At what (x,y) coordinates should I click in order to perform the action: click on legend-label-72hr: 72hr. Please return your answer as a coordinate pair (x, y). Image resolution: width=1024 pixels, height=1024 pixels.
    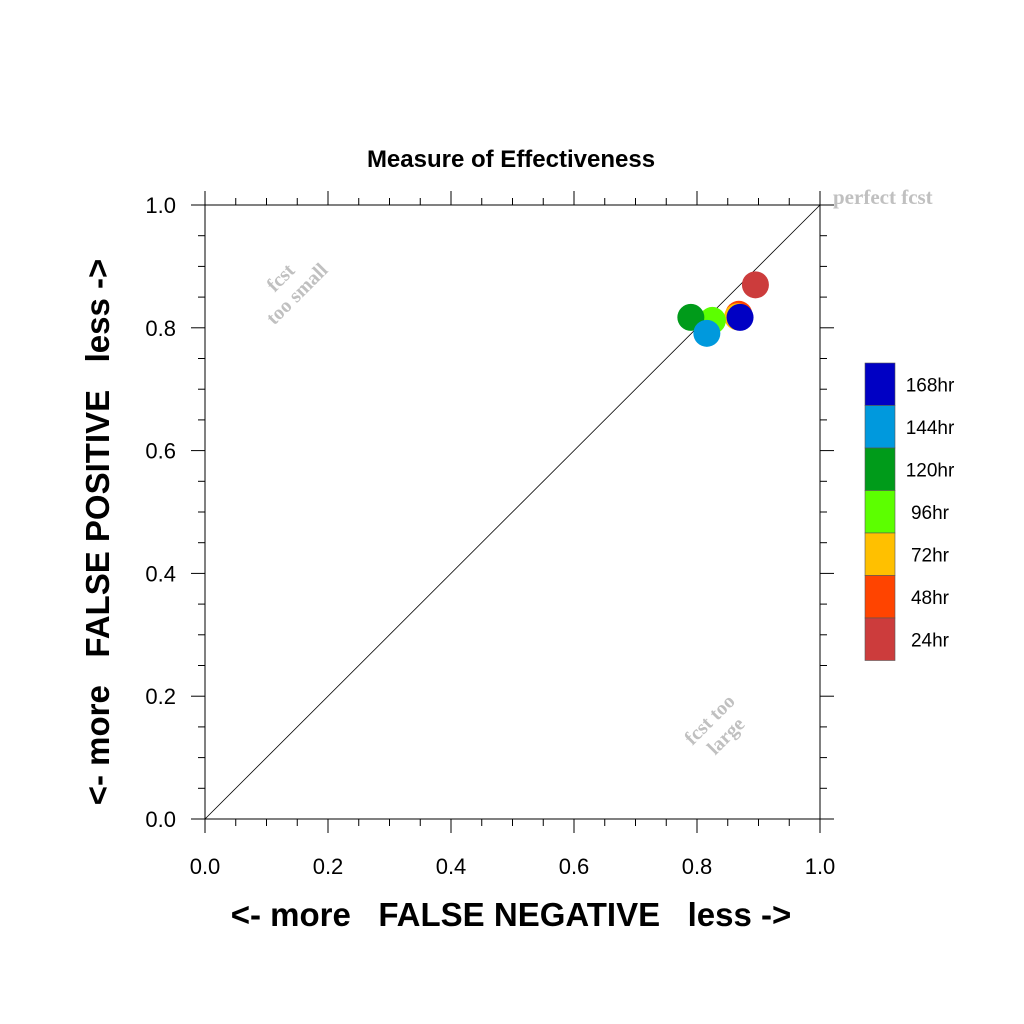
    Looking at the image, I should click on (930, 555).